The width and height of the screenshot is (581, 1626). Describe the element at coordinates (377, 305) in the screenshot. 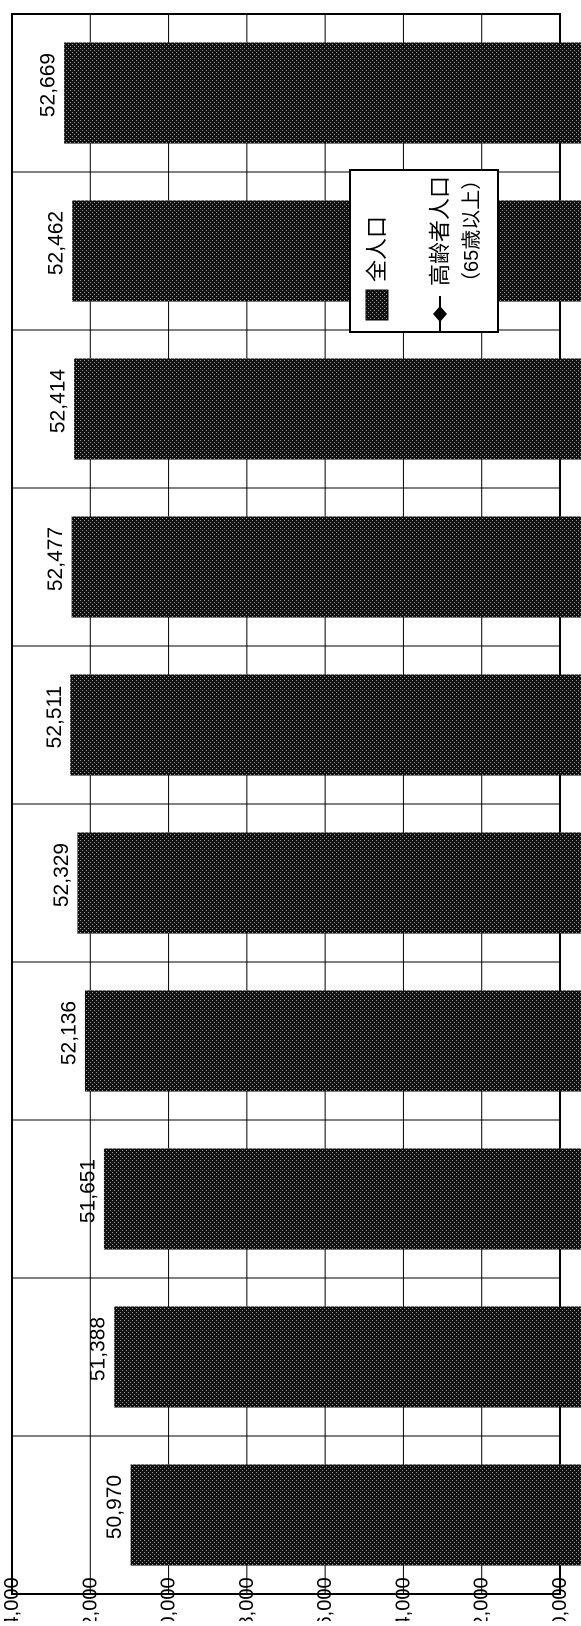

I see `legend-swatch-total-pop` at that location.